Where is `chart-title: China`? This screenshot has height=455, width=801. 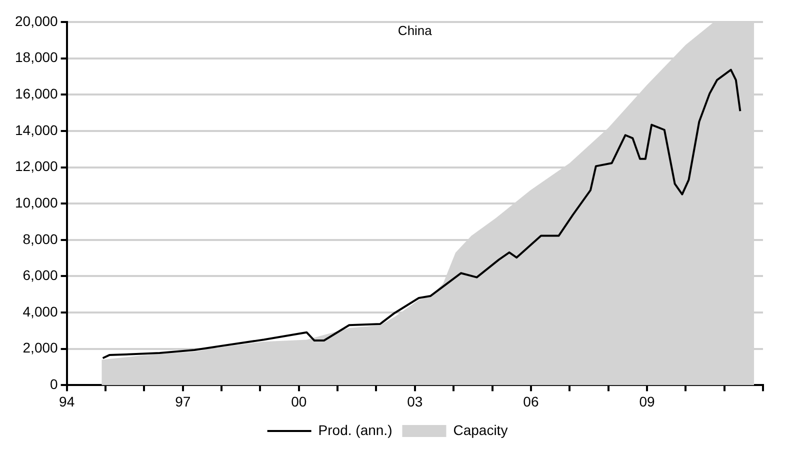 chart-title: China is located at coordinates (415, 30).